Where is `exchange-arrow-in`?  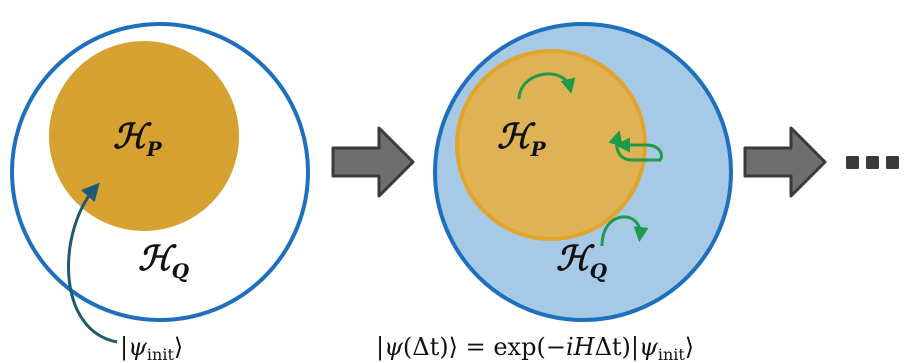 exchange-arrow-in is located at coordinates (634, 146).